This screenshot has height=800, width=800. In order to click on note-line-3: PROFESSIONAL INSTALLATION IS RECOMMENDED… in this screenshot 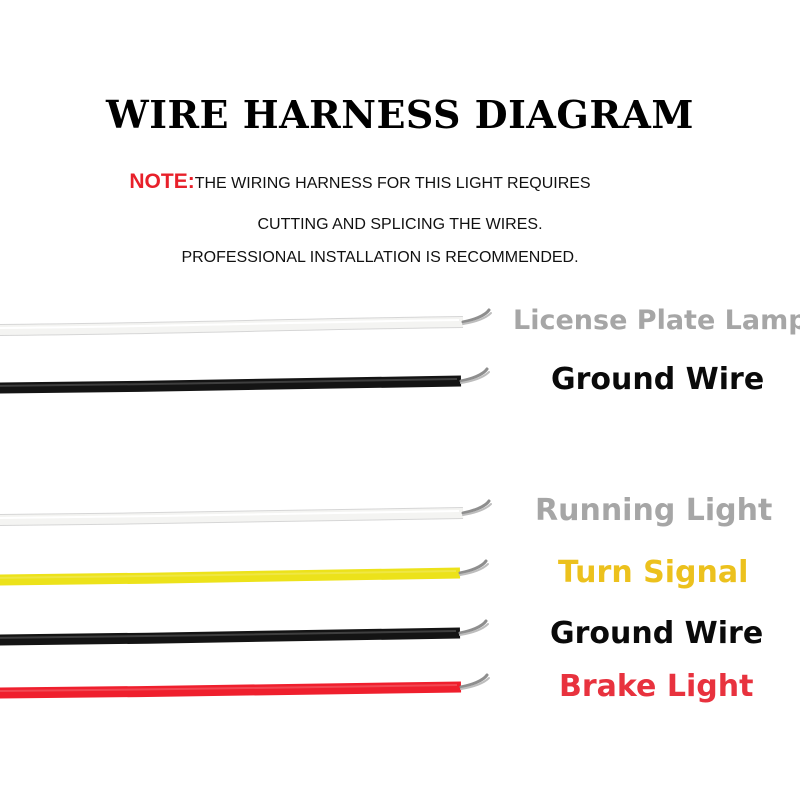, I will do `click(380, 257)`.